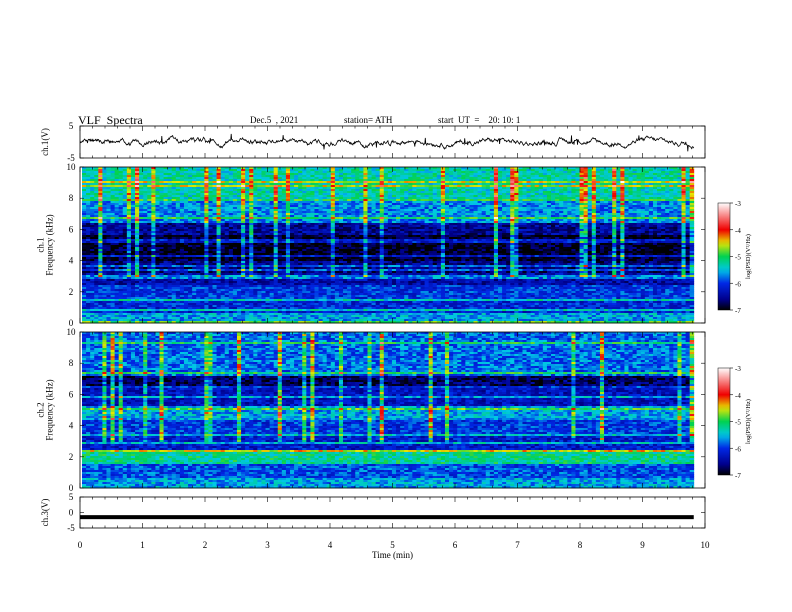 This screenshot has height=612, width=792. I want to click on ch1-waveform-trace, so click(387, 142).